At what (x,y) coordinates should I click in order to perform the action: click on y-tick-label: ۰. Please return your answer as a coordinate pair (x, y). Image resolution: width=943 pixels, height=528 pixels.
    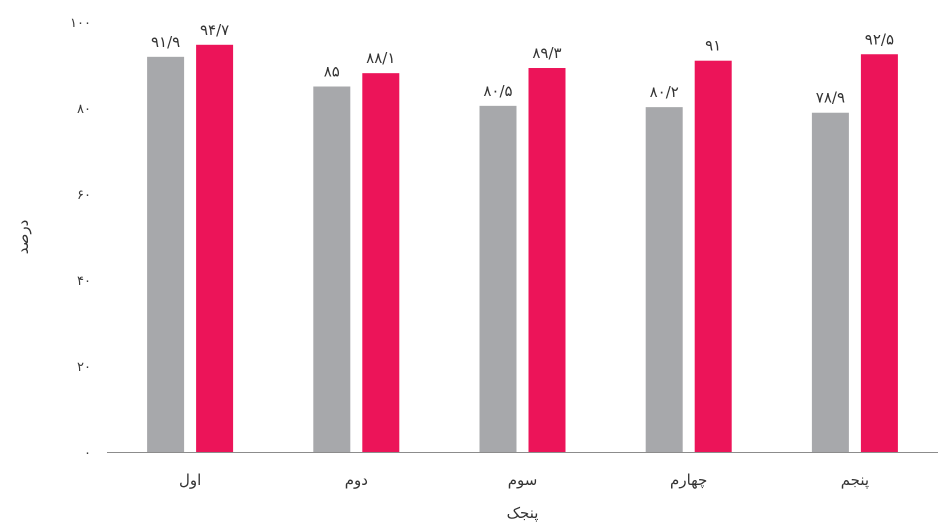
    Looking at the image, I should click on (87, 453).